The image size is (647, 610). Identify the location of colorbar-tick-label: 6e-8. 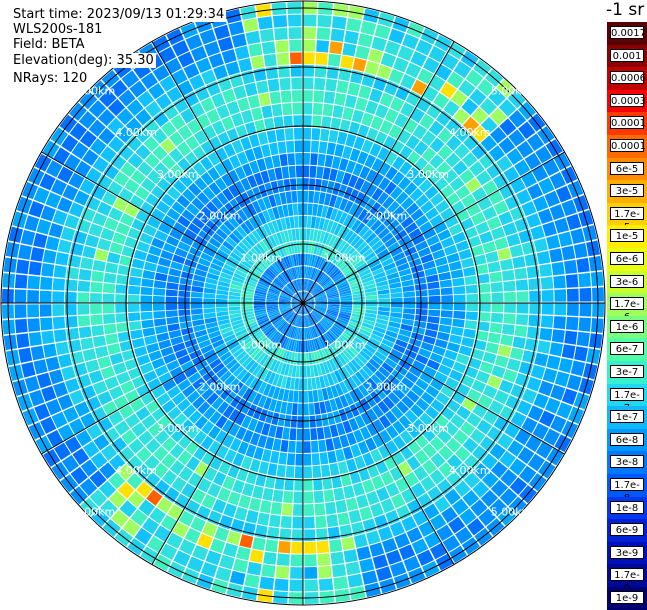
(627, 439).